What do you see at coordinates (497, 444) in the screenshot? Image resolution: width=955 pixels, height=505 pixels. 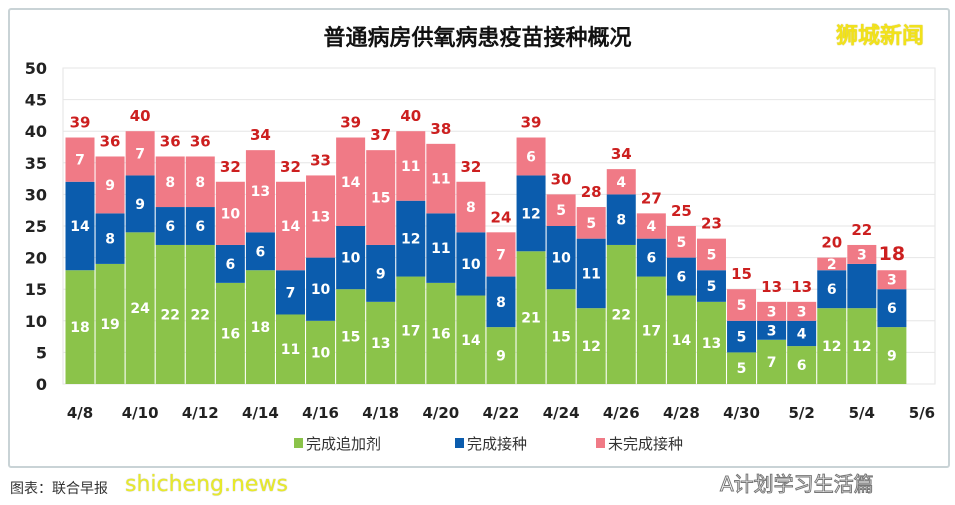 I see `legend-label: 完成接种` at bounding box center [497, 444].